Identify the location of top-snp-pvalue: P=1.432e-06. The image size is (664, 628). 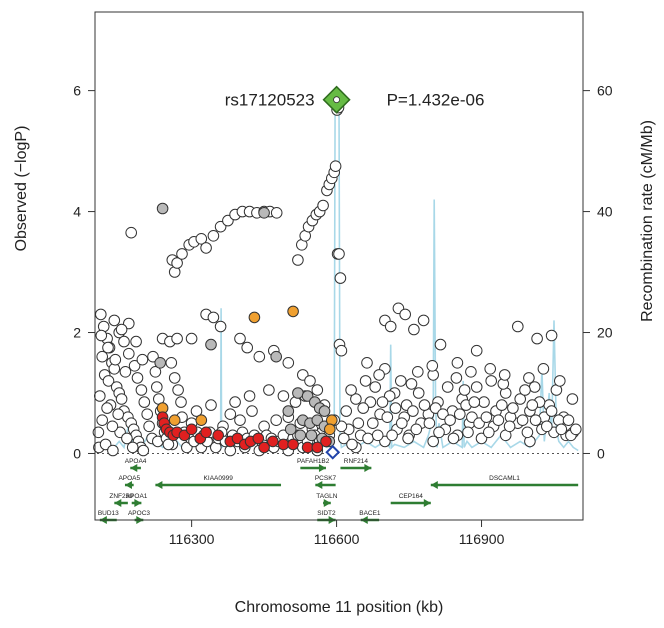
(436, 100).